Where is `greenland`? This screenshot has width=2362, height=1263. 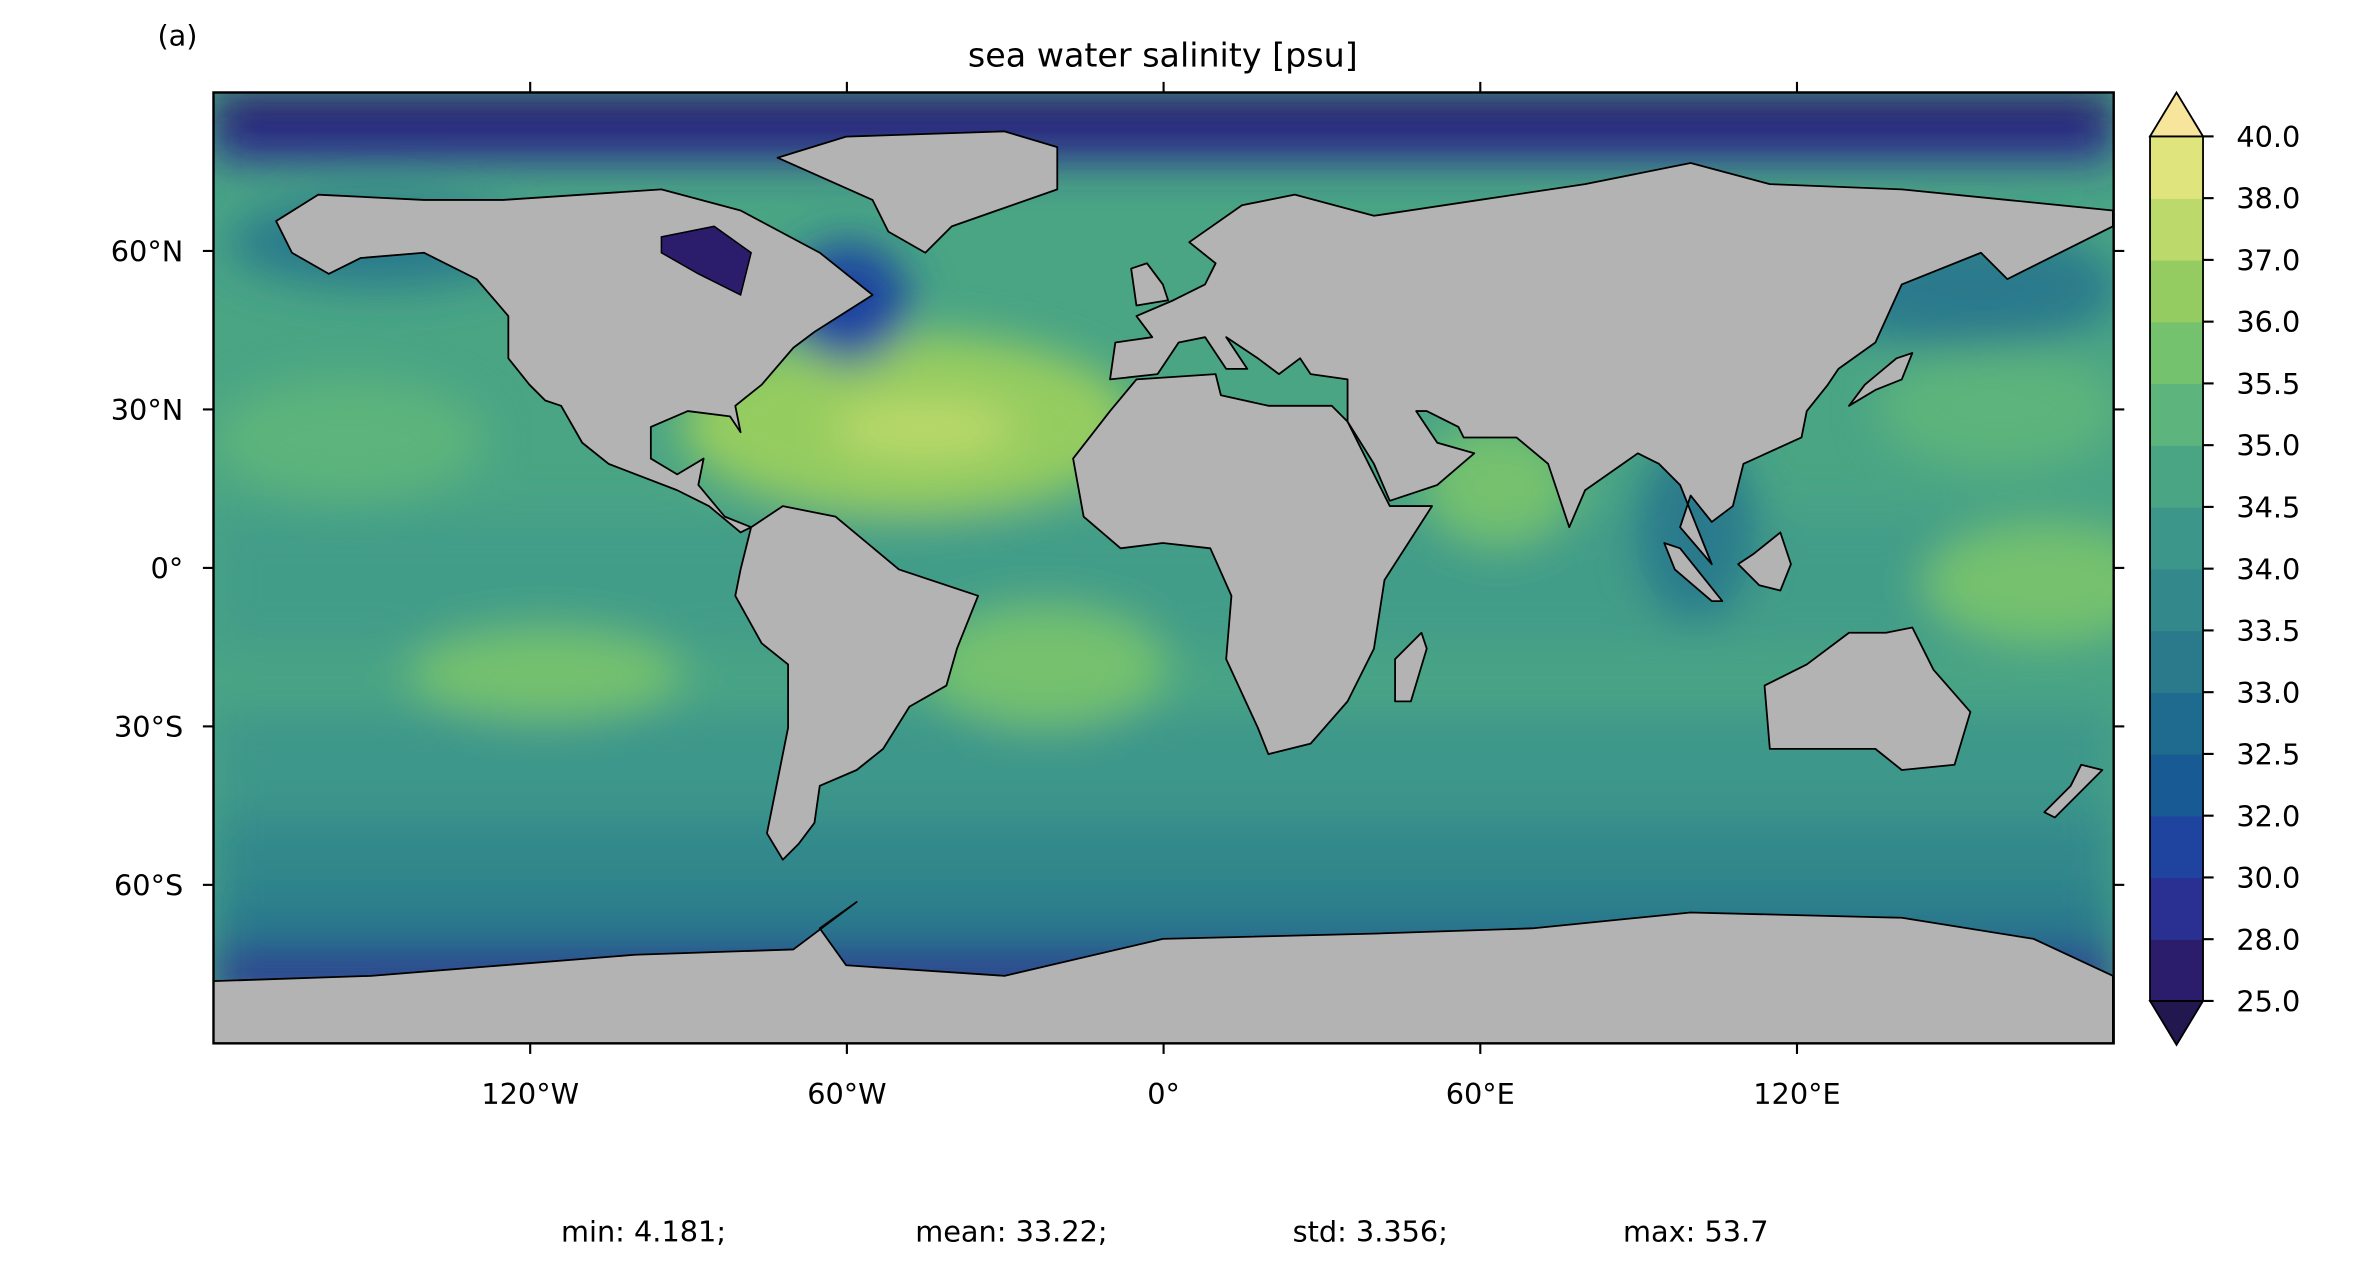 greenland is located at coordinates (918, 191).